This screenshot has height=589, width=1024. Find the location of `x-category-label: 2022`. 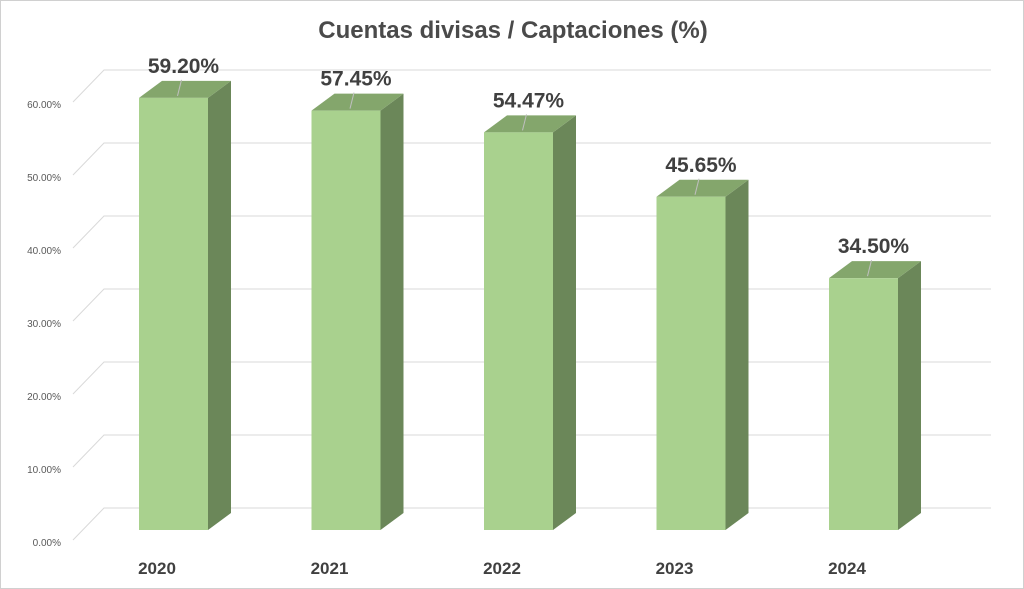

x-category-label: 2022 is located at coordinates (502, 568).